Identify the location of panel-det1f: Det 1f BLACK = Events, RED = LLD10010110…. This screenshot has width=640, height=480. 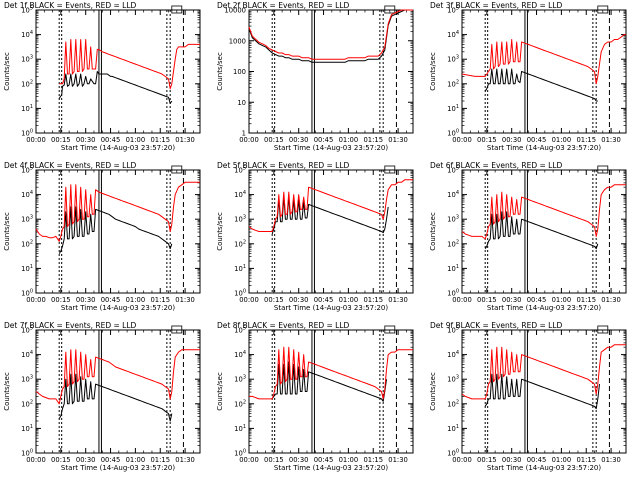
(102, 76).